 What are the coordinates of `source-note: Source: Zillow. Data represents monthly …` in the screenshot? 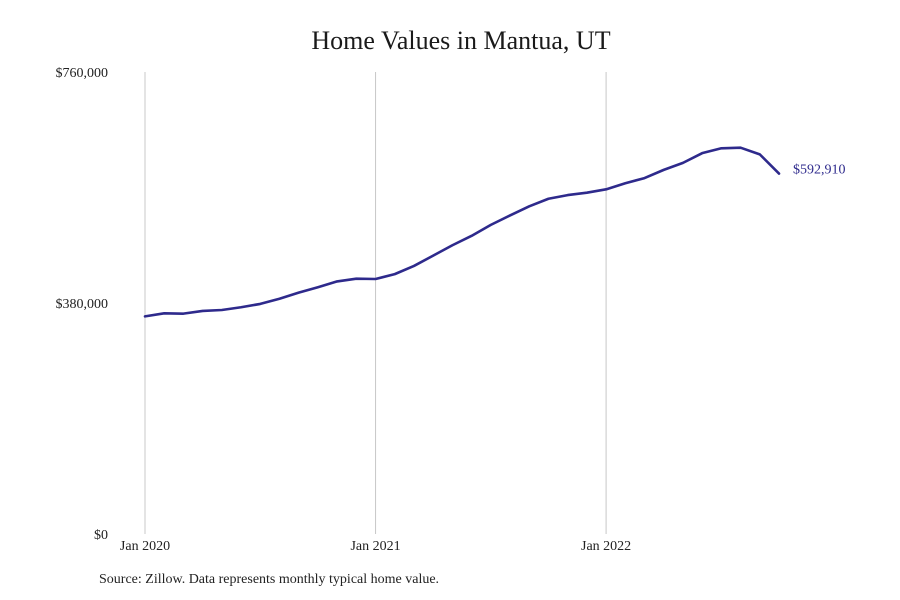 It's located at (269, 579).